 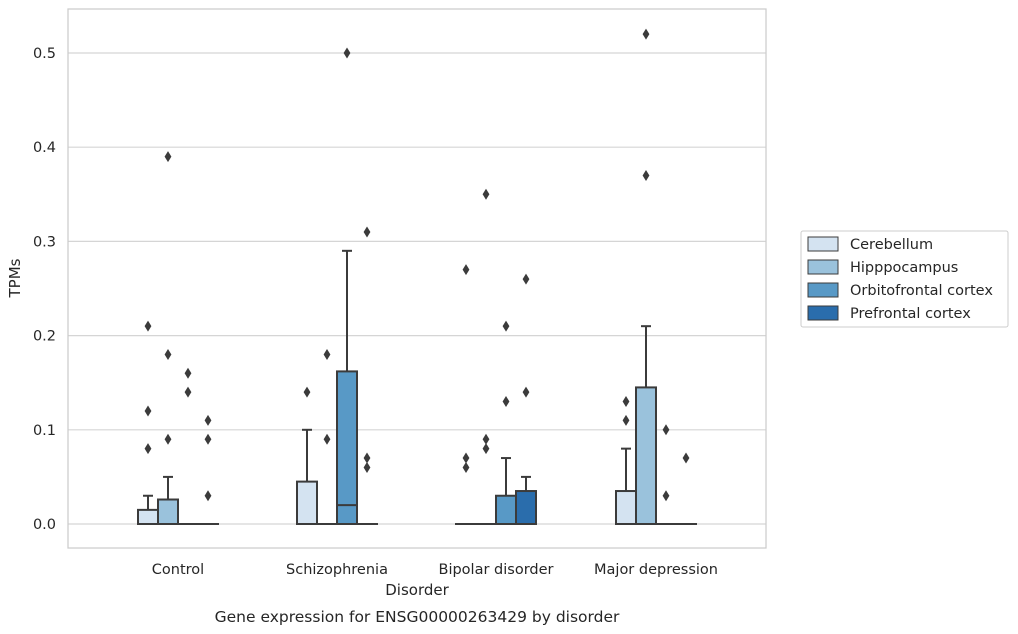 I want to click on y-axis-label: TPMs, so click(x=15, y=278).